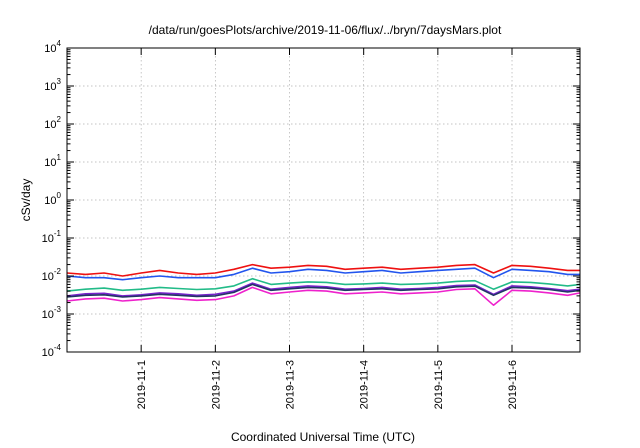 The image size is (640, 448). I want to click on x-axis-label: Coordinated Universal Time (UTC), so click(323, 437).